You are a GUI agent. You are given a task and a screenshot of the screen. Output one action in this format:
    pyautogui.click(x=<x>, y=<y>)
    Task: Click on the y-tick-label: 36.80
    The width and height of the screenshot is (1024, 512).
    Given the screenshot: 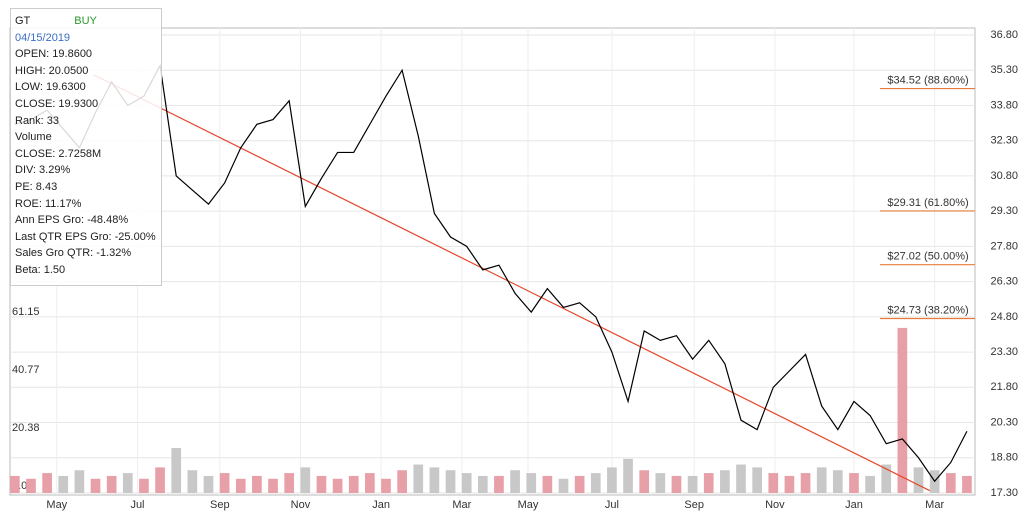 What is the action you would take?
    pyautogui.click(x=1004, y=35)
    